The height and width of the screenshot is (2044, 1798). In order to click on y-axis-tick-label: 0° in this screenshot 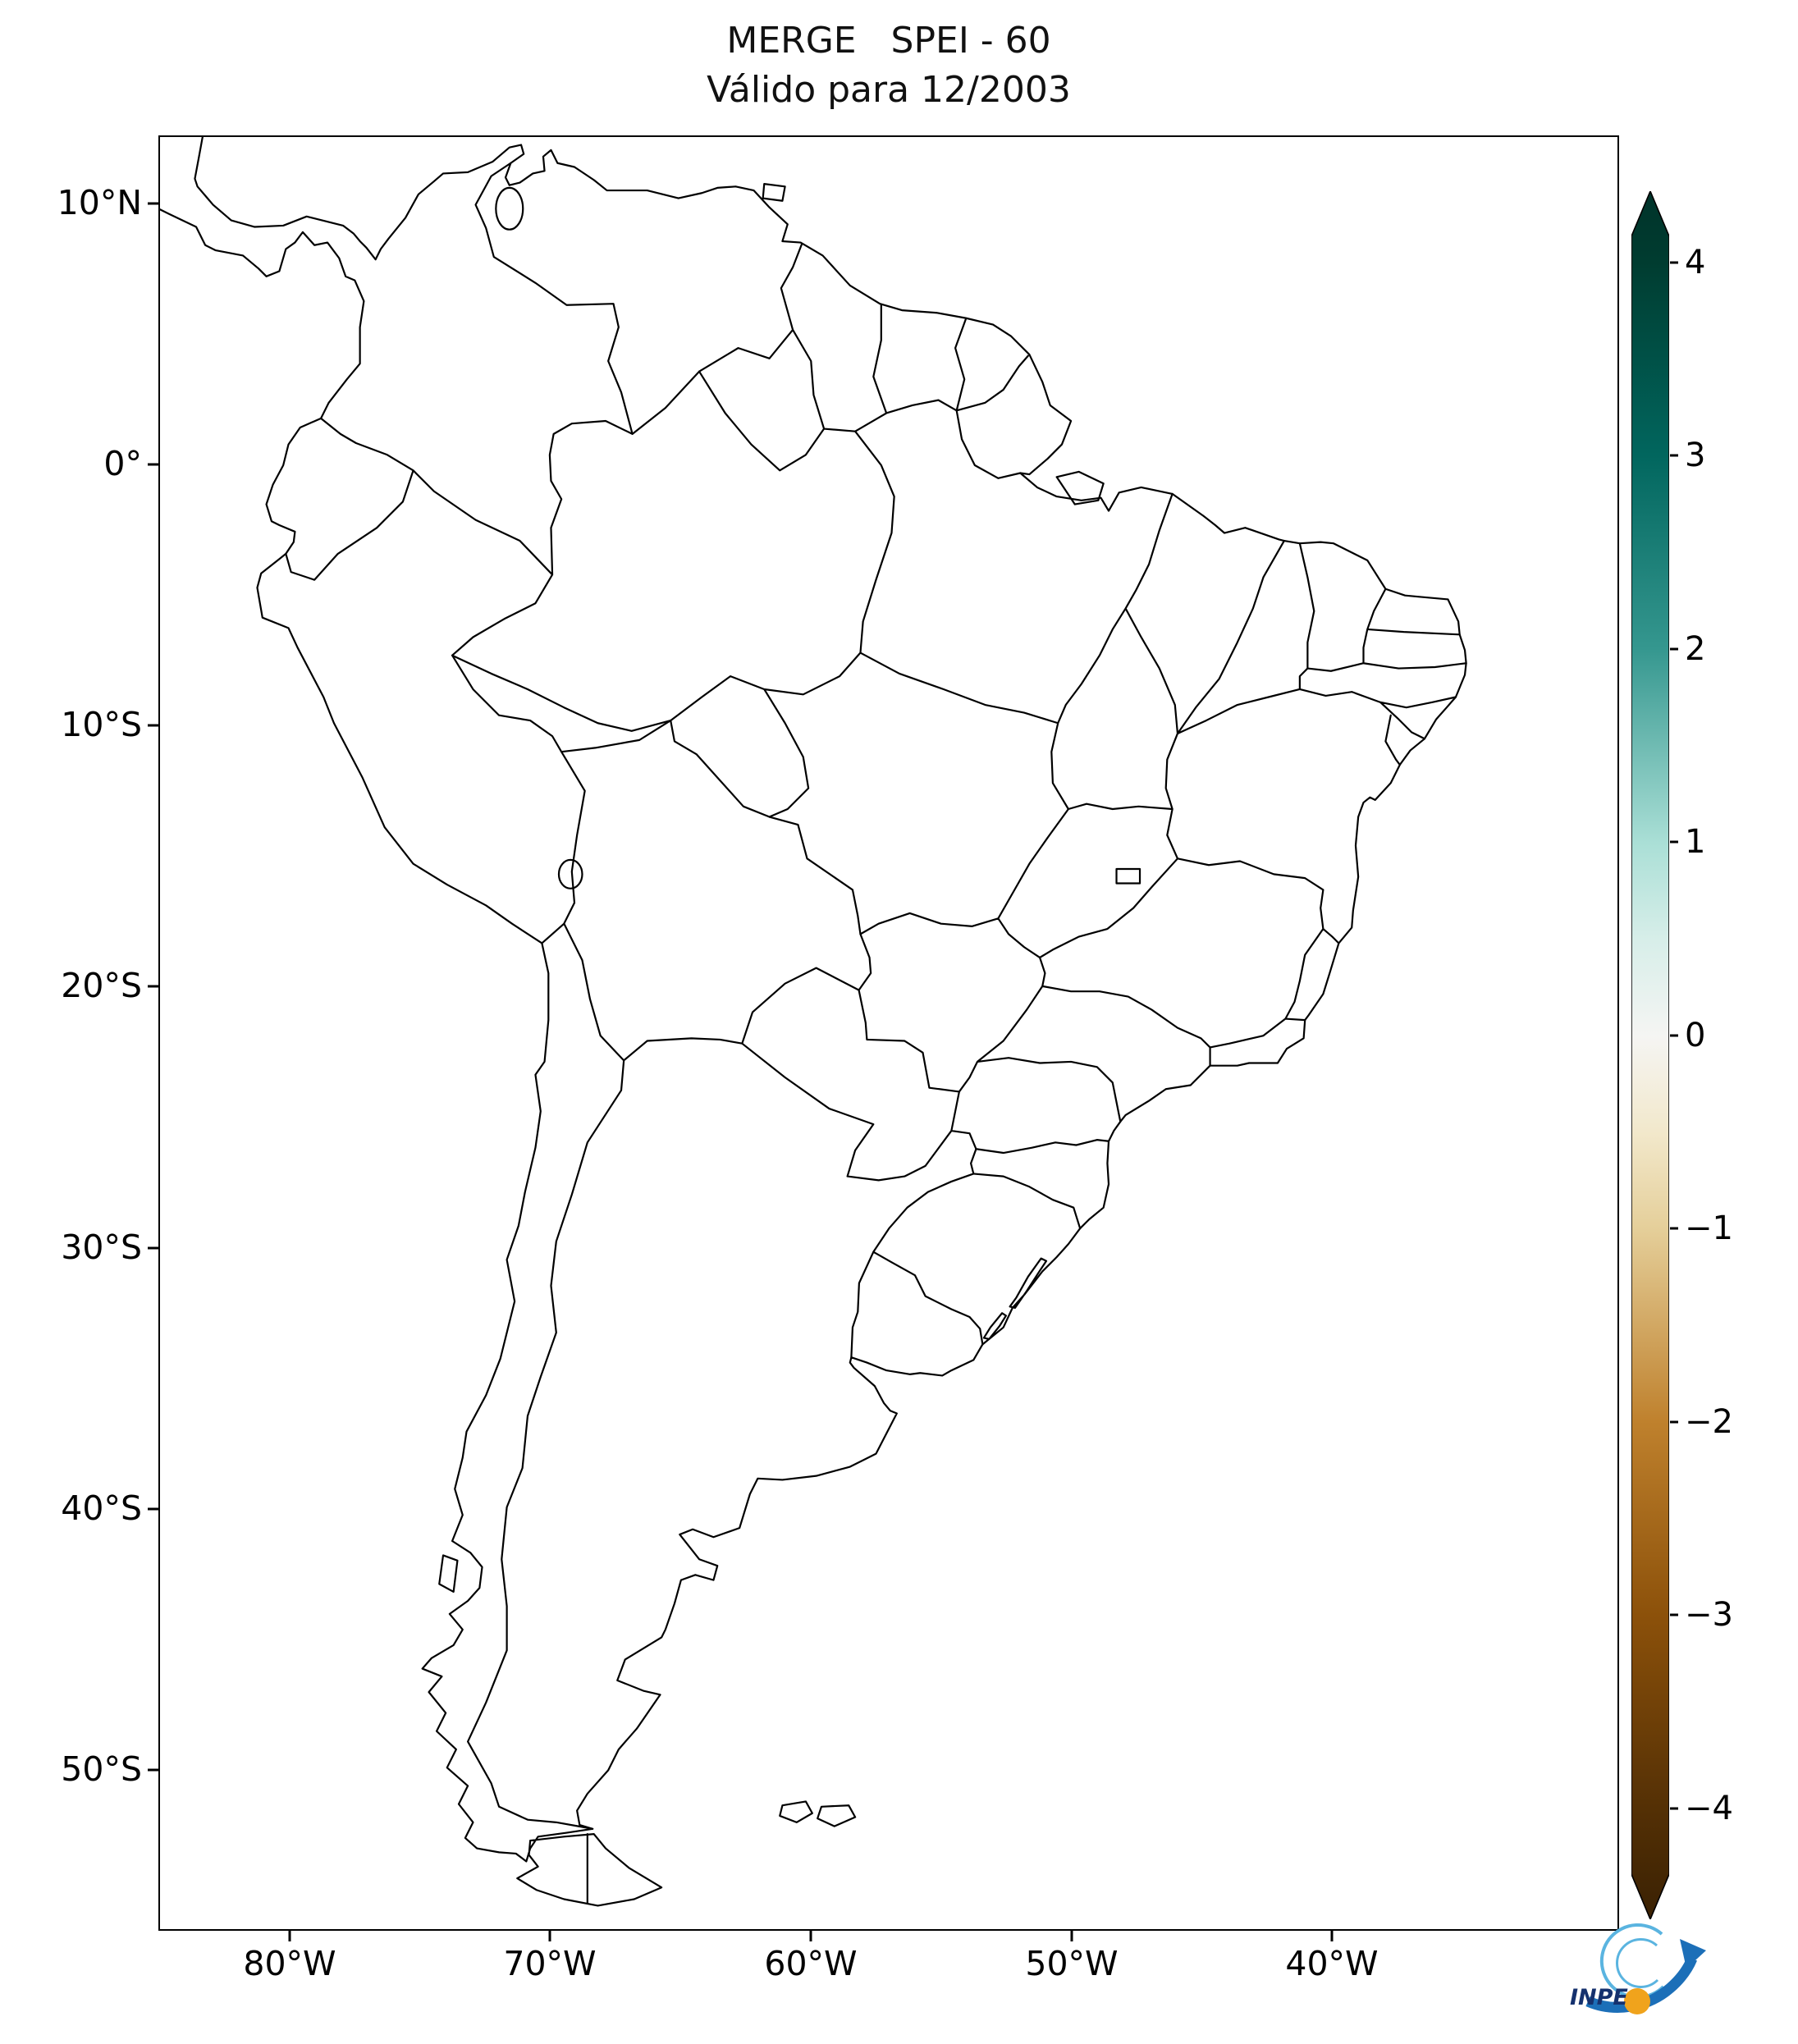, I will do `click(122, 464)`.